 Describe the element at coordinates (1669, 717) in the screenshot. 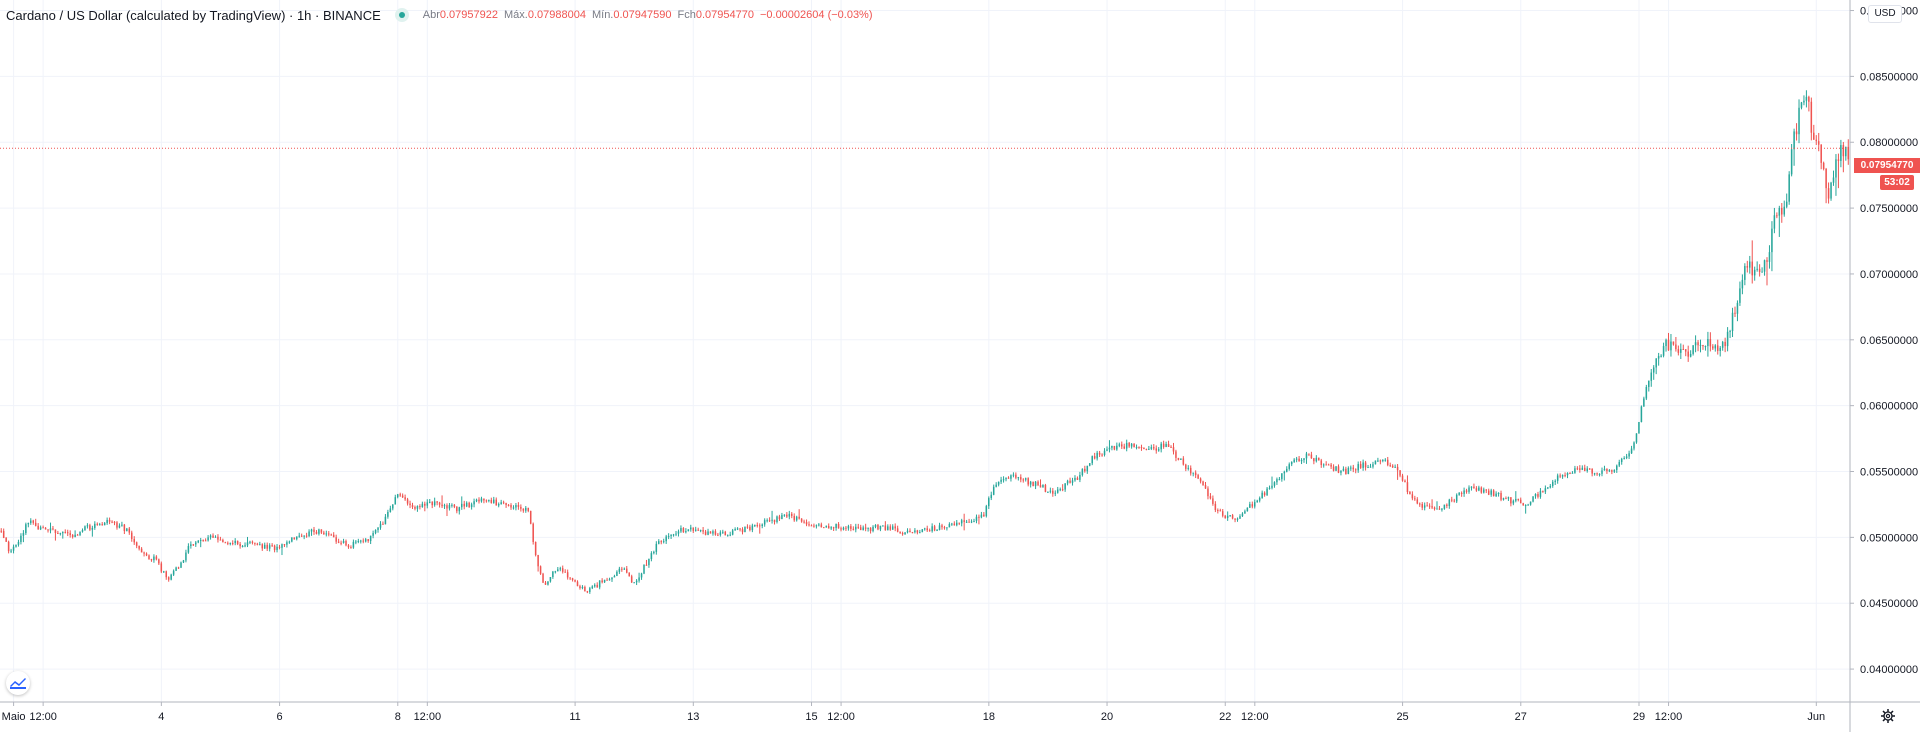

I see `x-tick-label: 12:00` at that location.